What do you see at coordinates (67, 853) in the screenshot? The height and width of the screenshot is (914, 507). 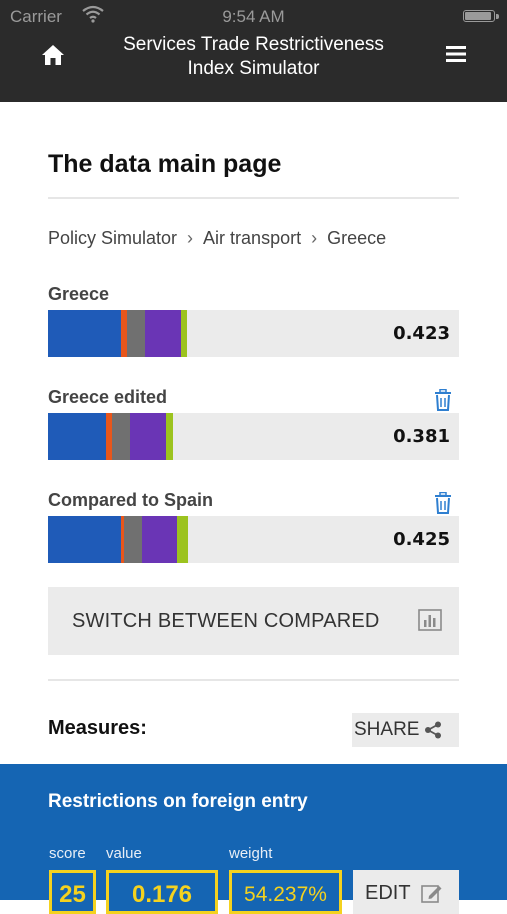 I see `score-caption: score` at bounding box center [67, 853].